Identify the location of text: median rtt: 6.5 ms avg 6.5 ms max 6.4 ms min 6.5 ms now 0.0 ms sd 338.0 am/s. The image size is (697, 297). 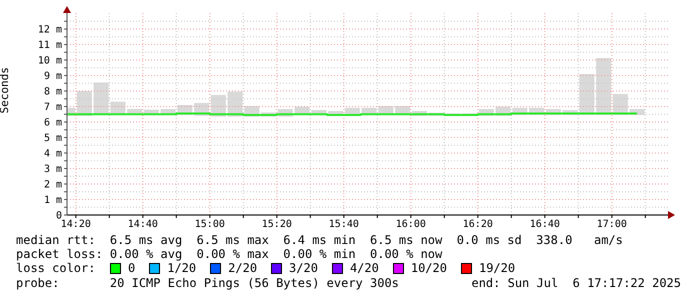
(319, 240).